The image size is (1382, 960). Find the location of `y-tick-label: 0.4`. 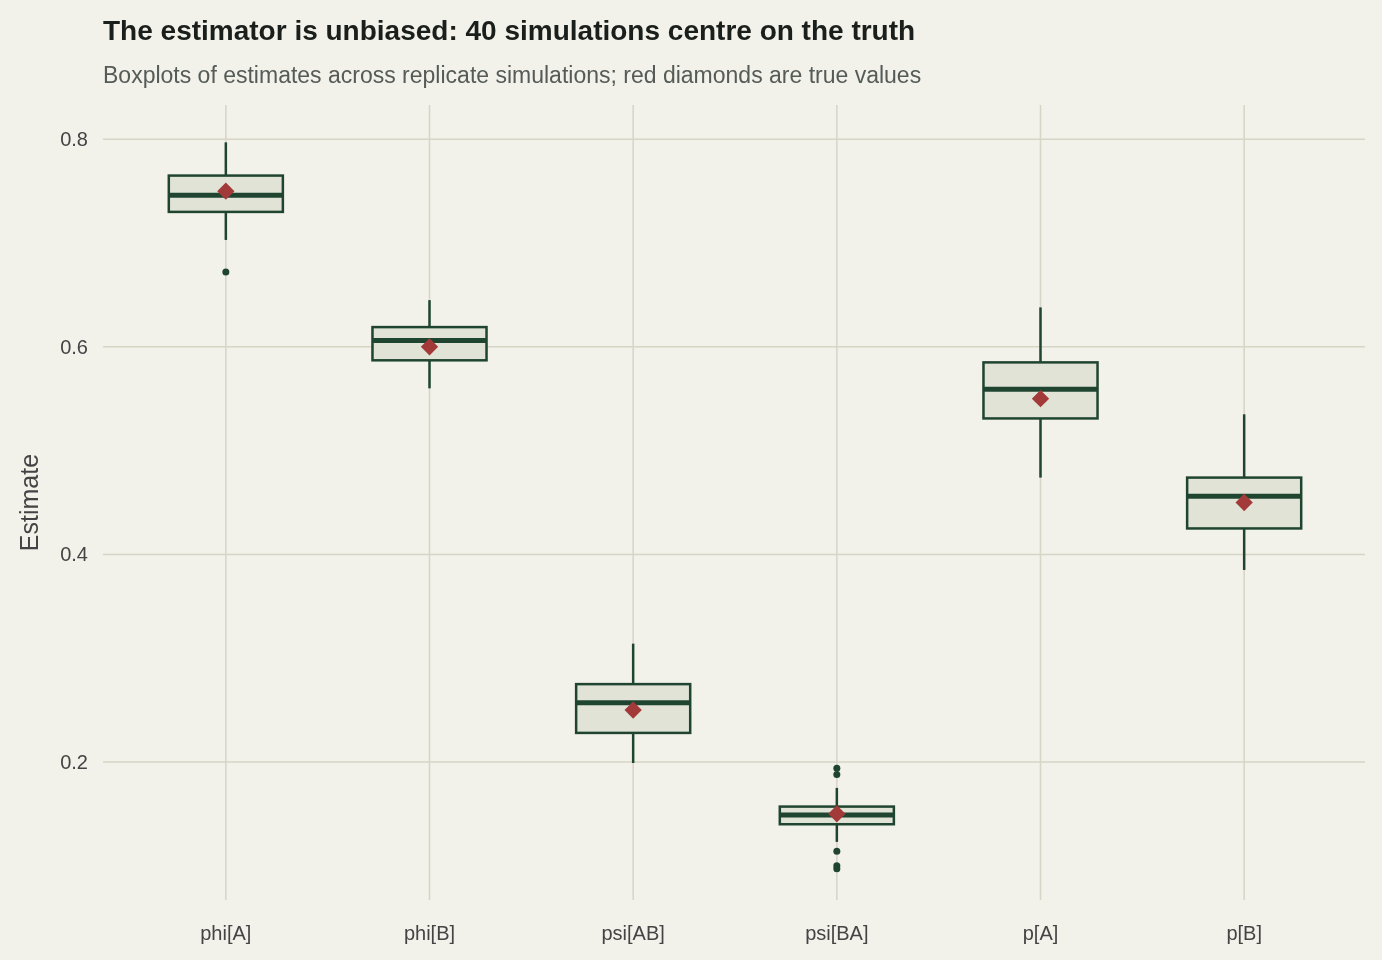

y-tick-label: 0.4 is located at coordinates (74, 554).